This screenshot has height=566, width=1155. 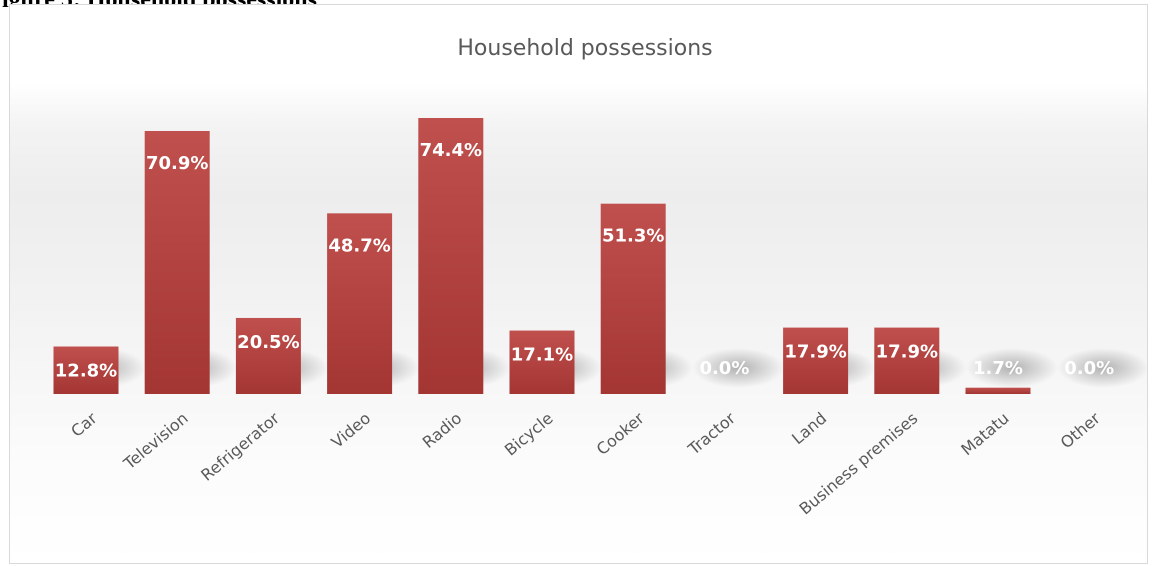 I want to click on chart-title: Household possessions, so click(x=584, y=48).